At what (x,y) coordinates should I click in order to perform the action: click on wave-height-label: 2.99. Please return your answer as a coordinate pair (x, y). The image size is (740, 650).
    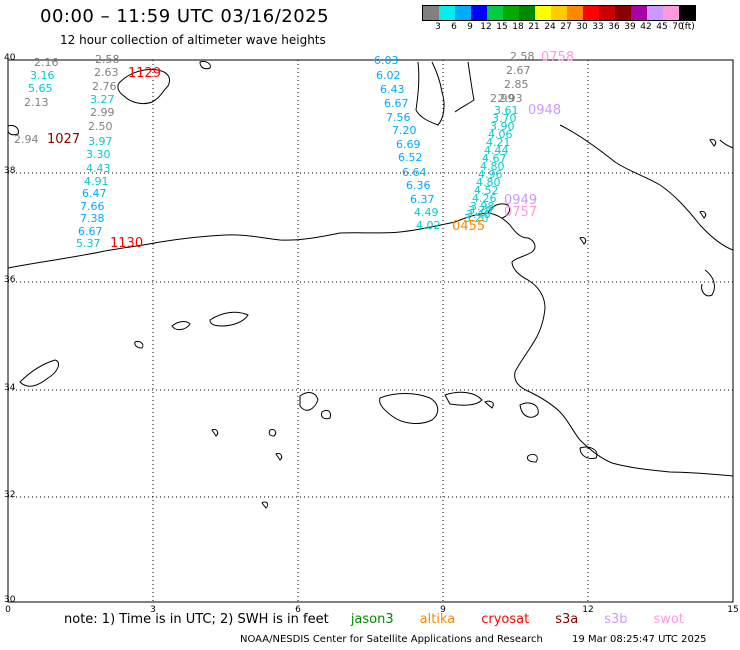
    Looking at the image, I should click on (502, 98).